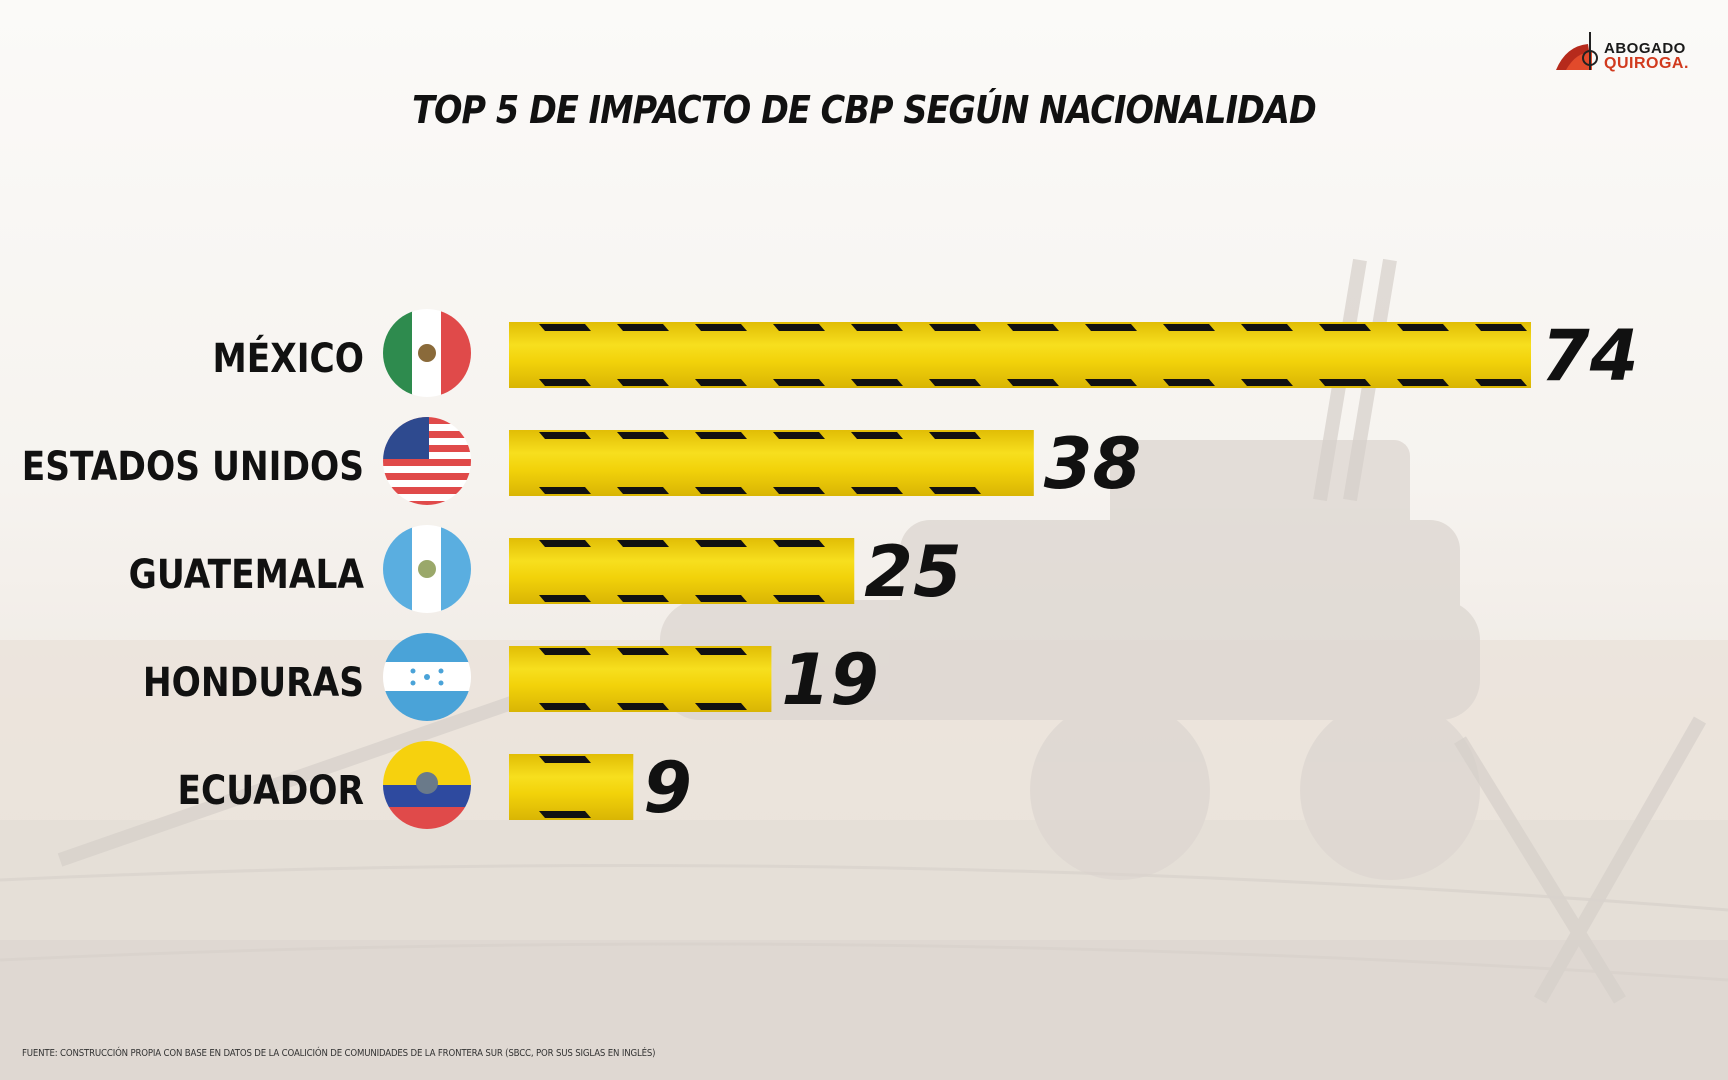 The width and height of the screenshot is (1728, 1080). What do you see at coordinates (427, 353) in the screenshot?
I see `mexico-flag-icon` at bounding box center [427, 353].